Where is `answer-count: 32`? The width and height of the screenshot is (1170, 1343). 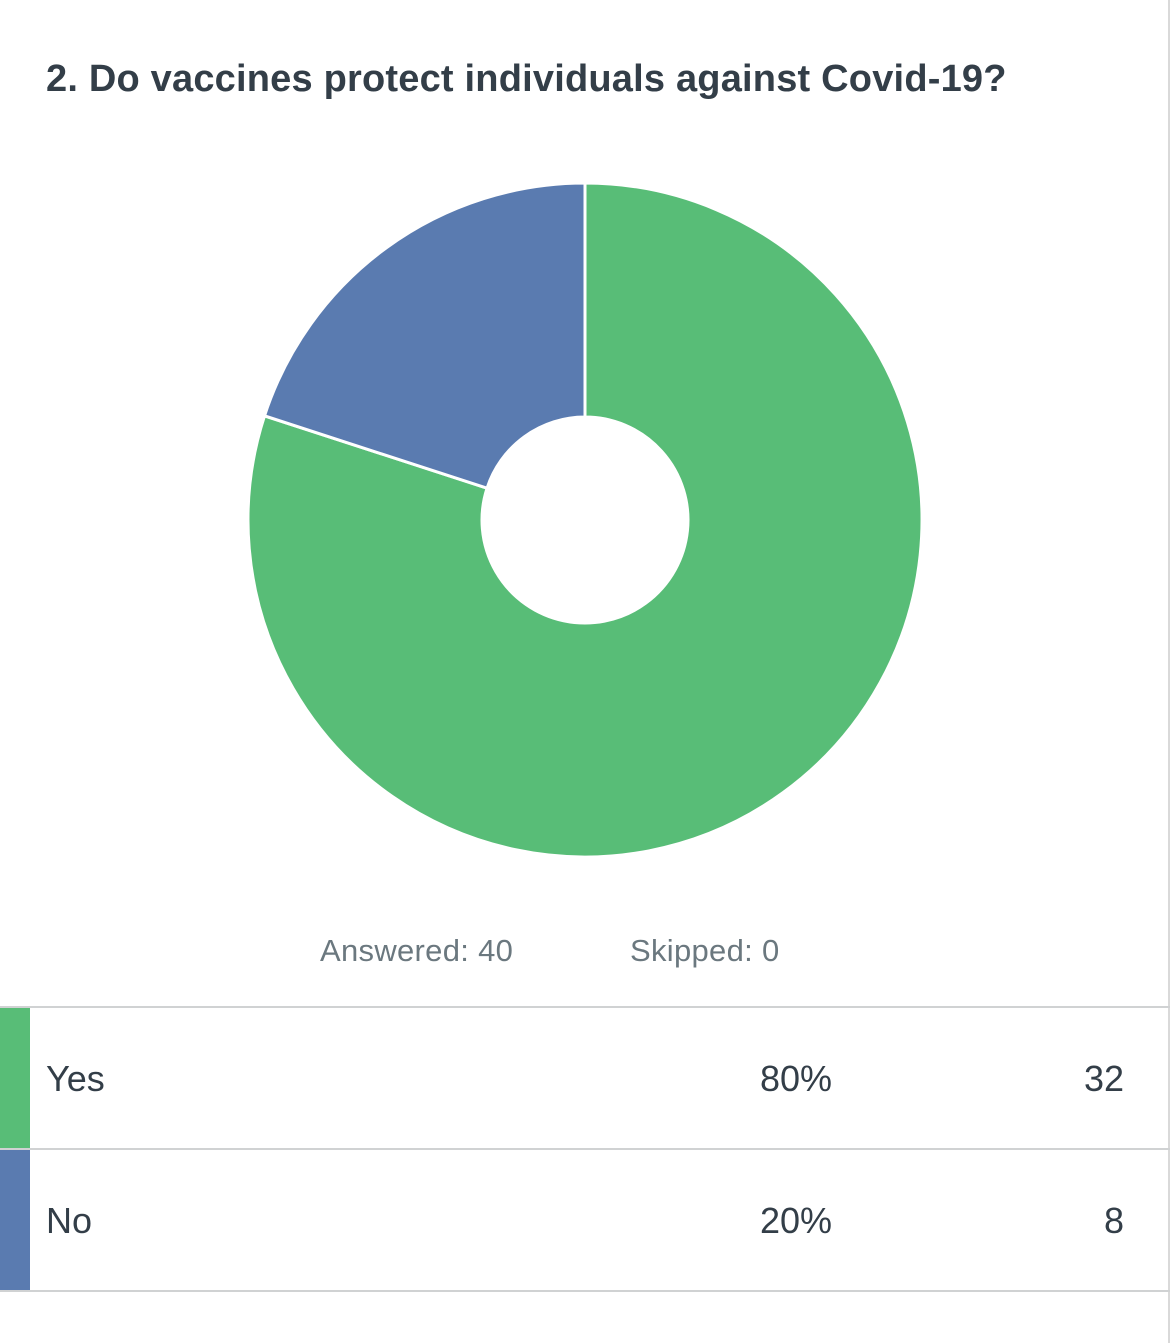
answer-count: 32 is located at coordinates (1103, 1078).